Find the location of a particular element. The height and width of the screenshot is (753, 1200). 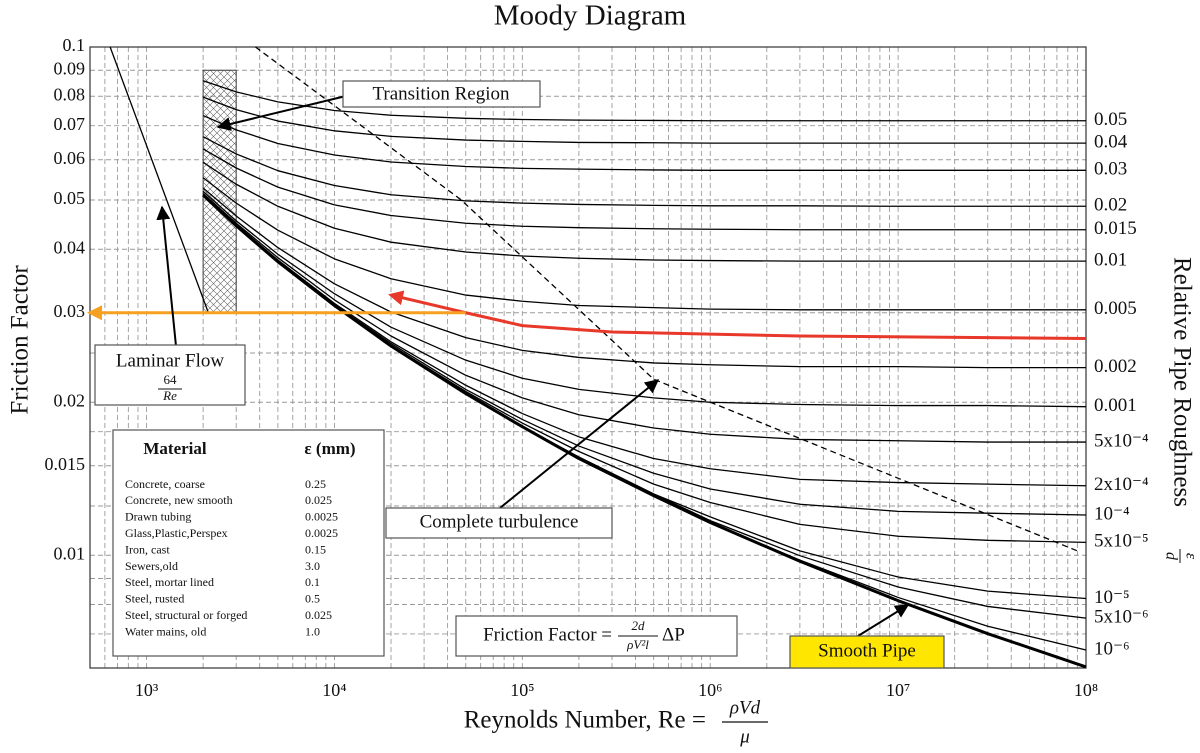

x-tick-label: 10⁴ is located at coordinates (334, 690).